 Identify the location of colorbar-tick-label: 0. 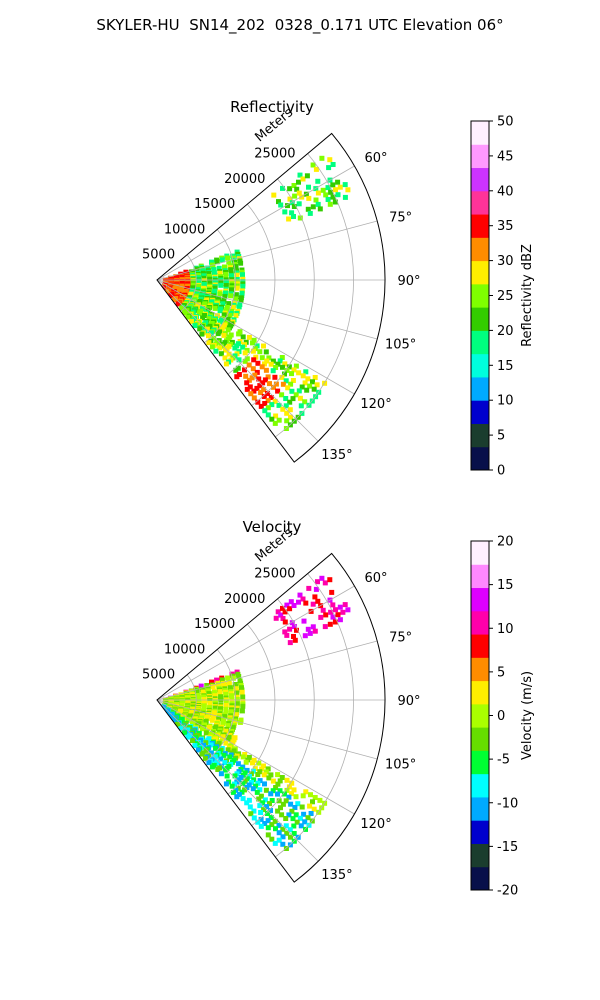
(501, 471).